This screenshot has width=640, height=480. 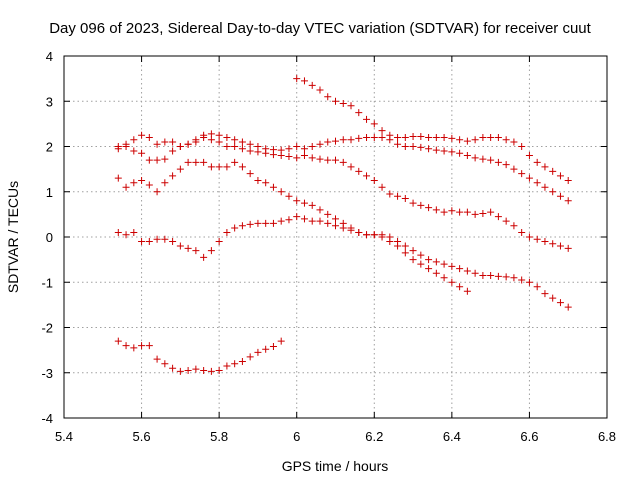 What do you see at coordinates (607, 436) in the screenshot?
I see `x-tick-label: 6.8` at bounding box center [607, 436].